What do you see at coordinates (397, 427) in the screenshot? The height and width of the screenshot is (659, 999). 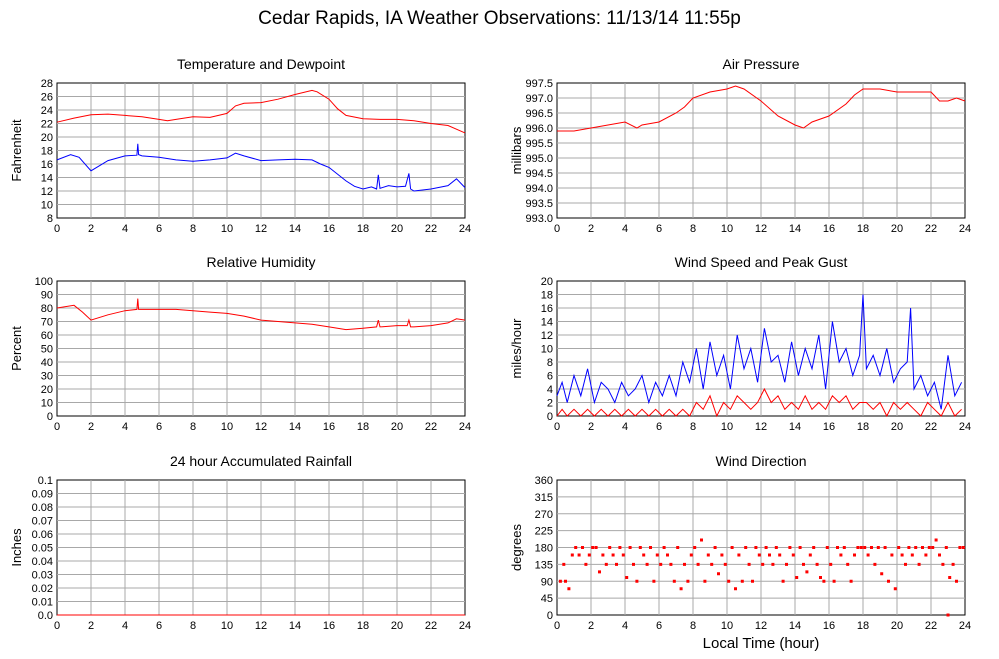 I see `rh-x-tick-label: 20` at bounding box center [397, 427].